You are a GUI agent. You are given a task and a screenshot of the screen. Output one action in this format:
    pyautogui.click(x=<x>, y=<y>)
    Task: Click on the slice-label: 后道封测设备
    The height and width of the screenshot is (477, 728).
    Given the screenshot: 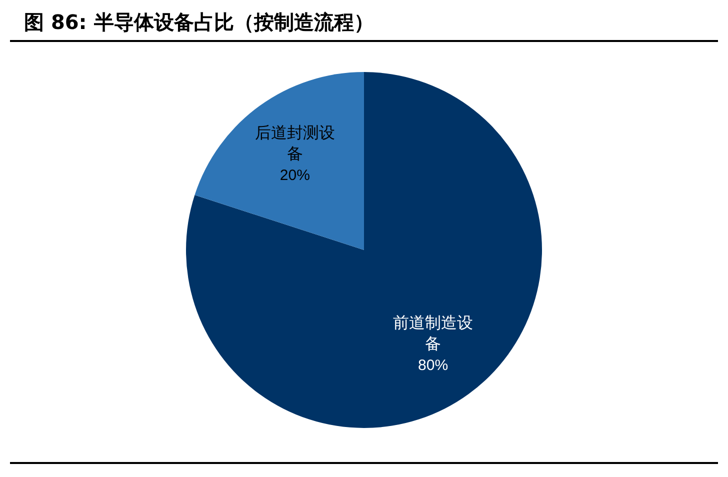 What is the action you would take?
    pyautogui.click(x=294, y=143)
    